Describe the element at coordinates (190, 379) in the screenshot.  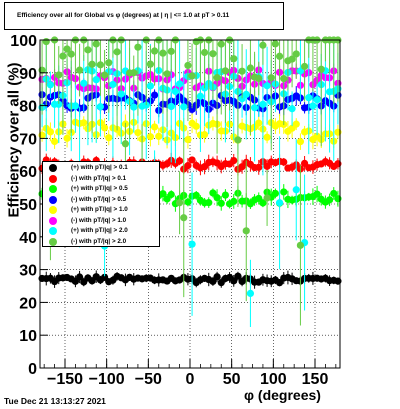
I see `x-tick-label: 0` at that location.